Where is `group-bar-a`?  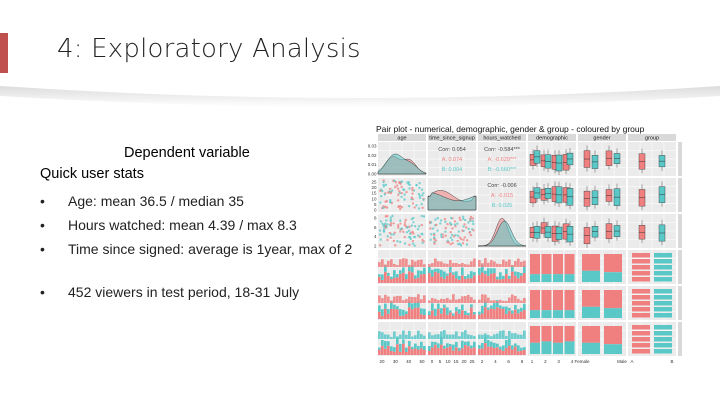 group-bar-a is located at coordinates (641, 273).